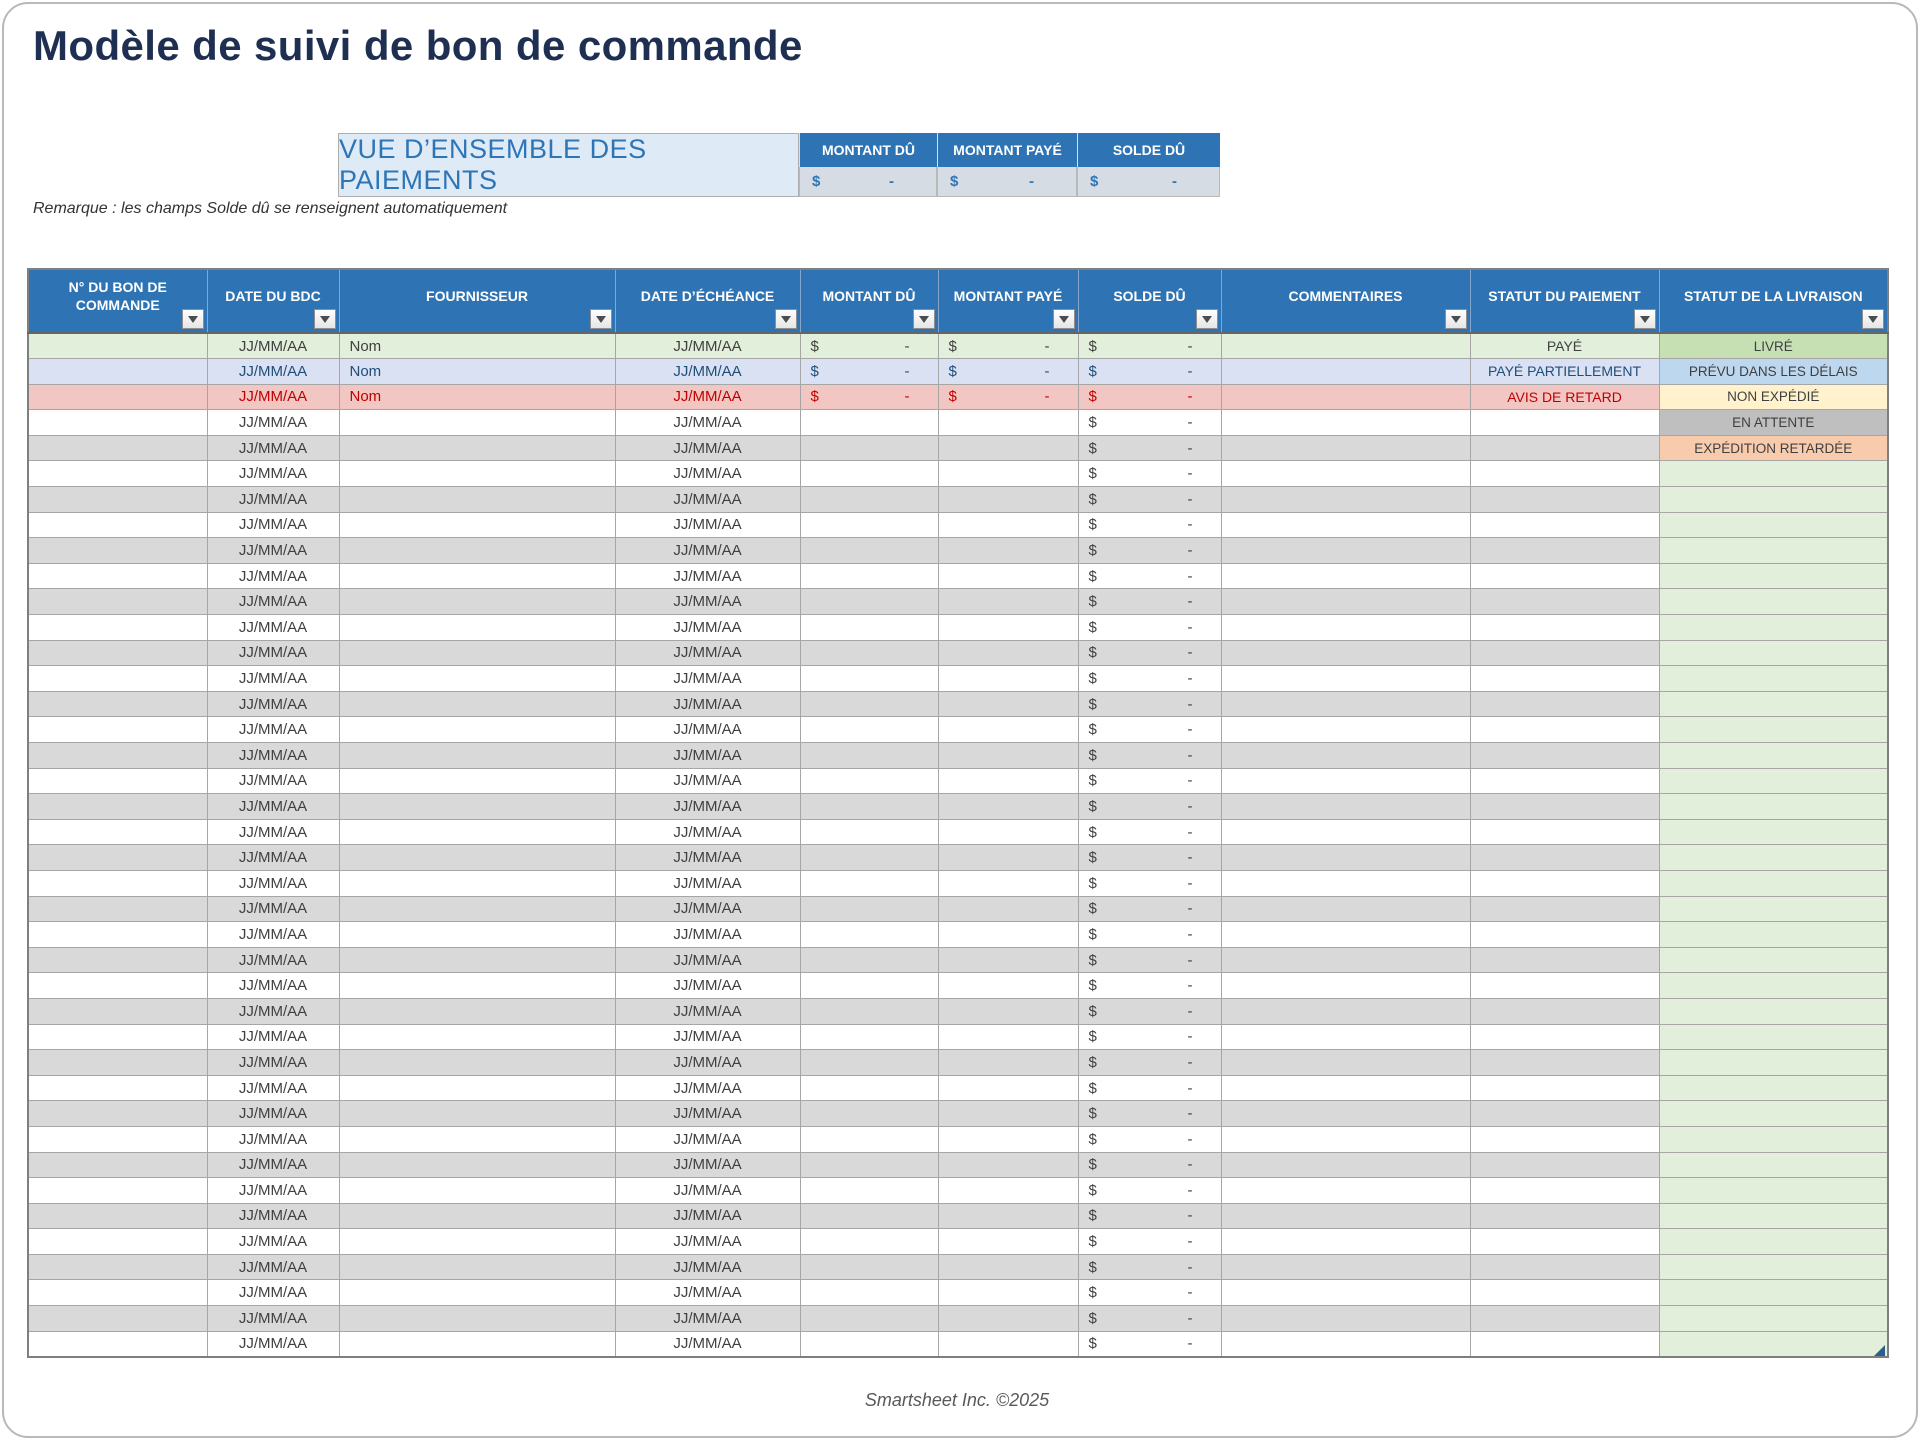  What do you see at coordinates (477, 397) in the screenshot?
I see `cell-fournisseur: Nom` at bounding box center [477, 397].